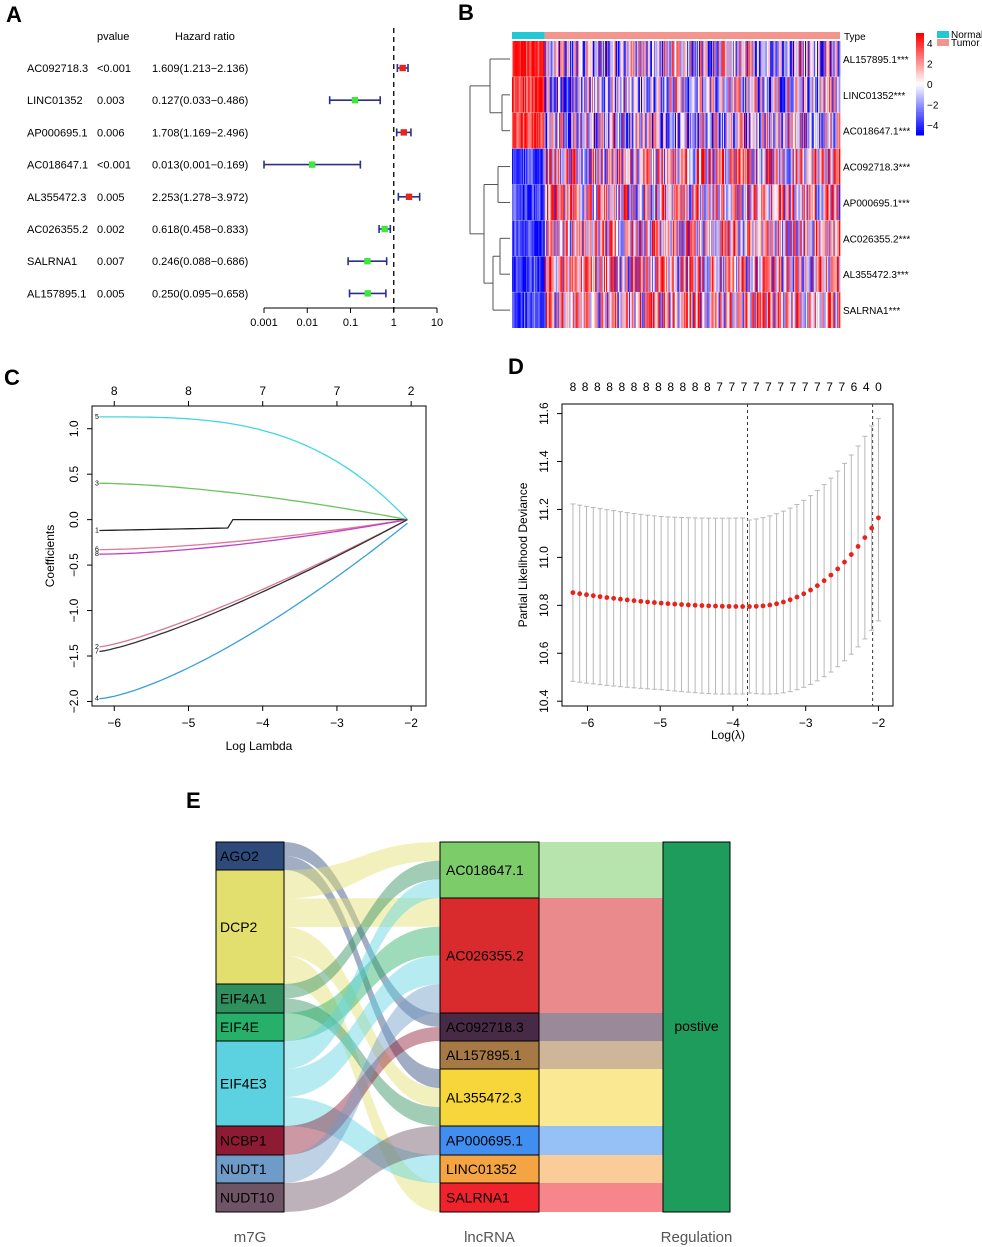  Describe the element at coordinates (97, 554) in the screenshot. I see `path-label: 8` at that location.